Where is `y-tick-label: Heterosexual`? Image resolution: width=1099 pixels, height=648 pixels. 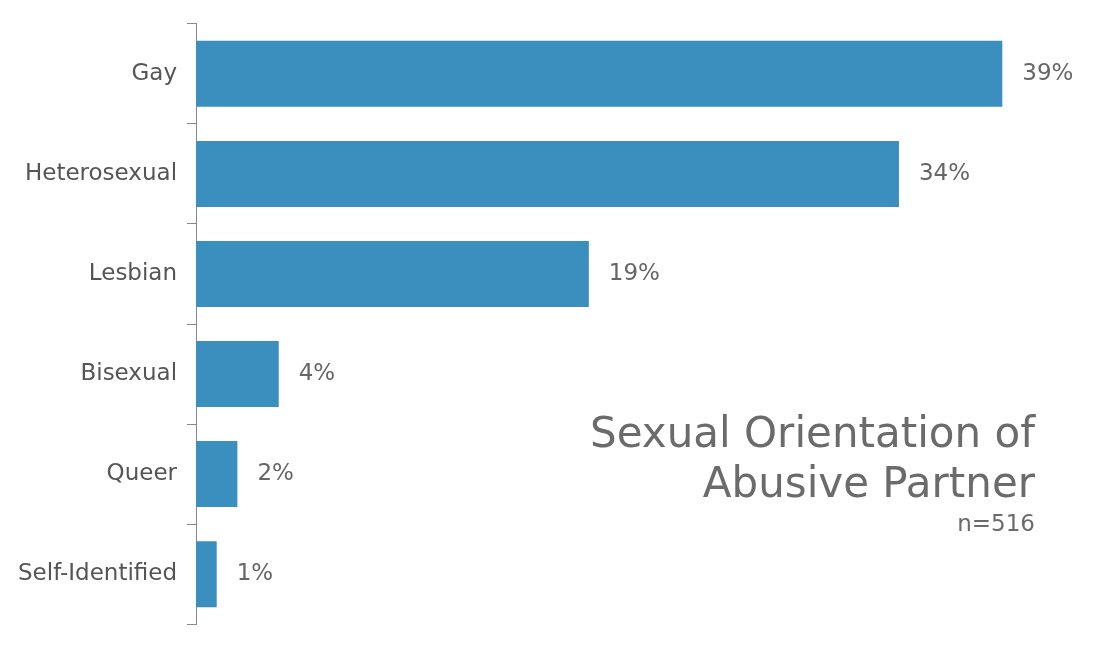 y-tick-label: Heterosexual is located at coordinates (101, 171).